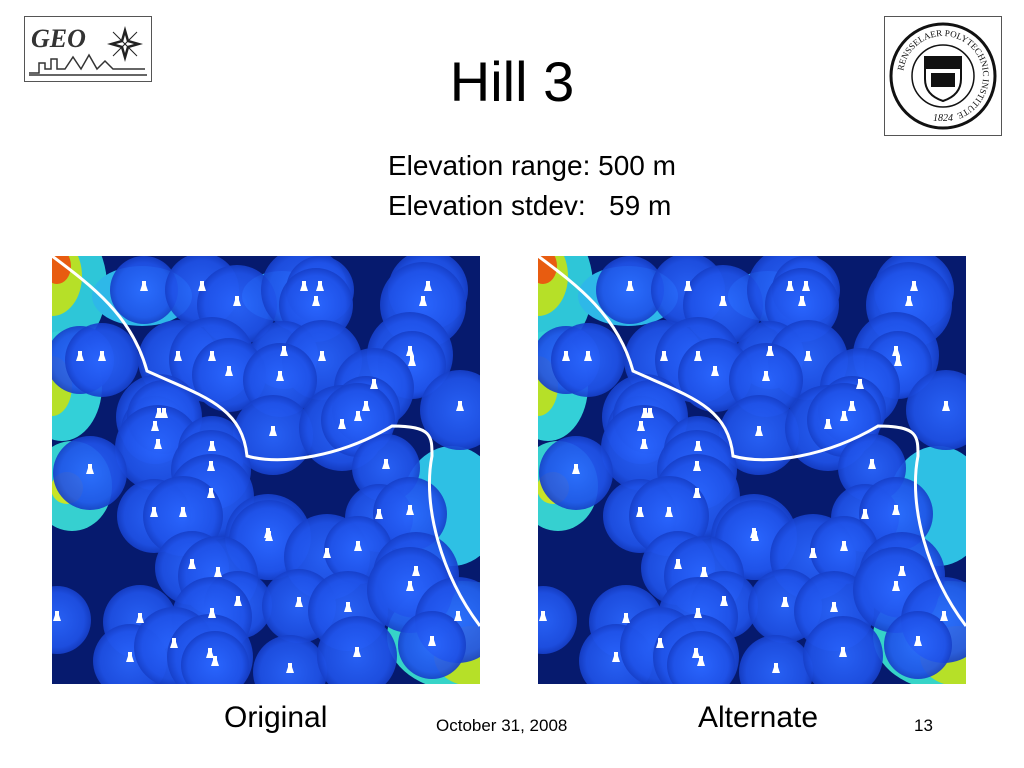 The width and height of the screenshot is (1024, 768). Describe the element at coordinates (88, 50) in the screenshot. I see `geo-logo-graphic: GEO` at that location.